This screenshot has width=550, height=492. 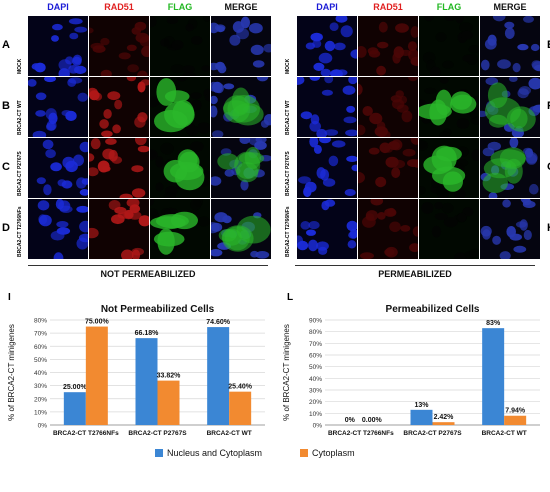 What do you see at coordinates (372, 420) in the screenshot?
I see `bar-data-label: 0.00%` at bounding box center [372, 420].